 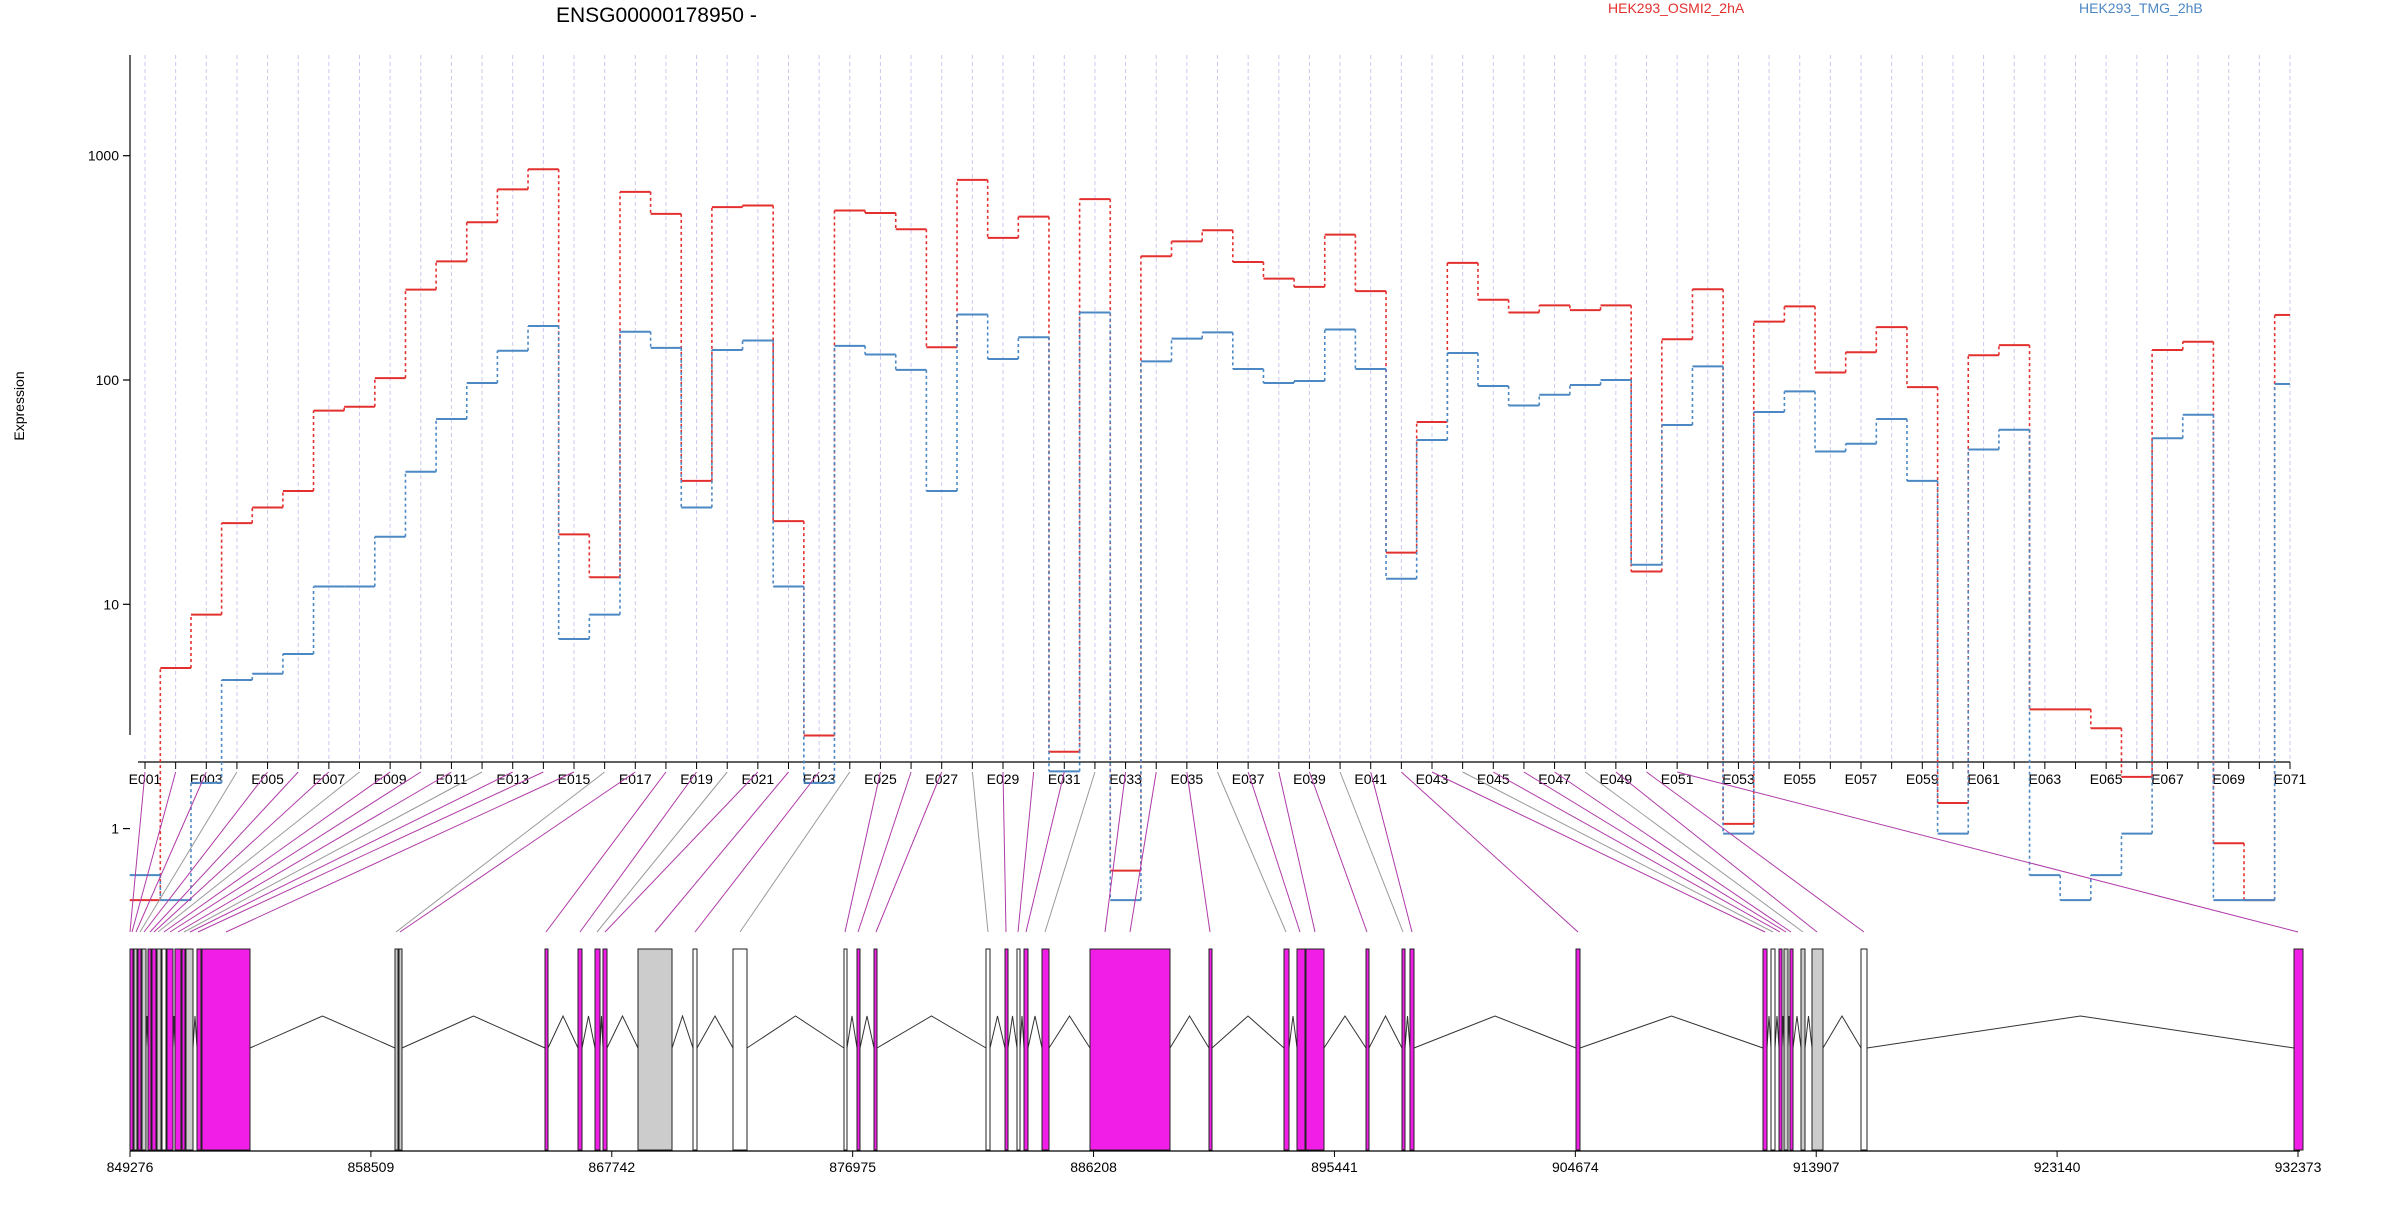 I want to click on x-tick-label: E017, so click(x=635, y=779).